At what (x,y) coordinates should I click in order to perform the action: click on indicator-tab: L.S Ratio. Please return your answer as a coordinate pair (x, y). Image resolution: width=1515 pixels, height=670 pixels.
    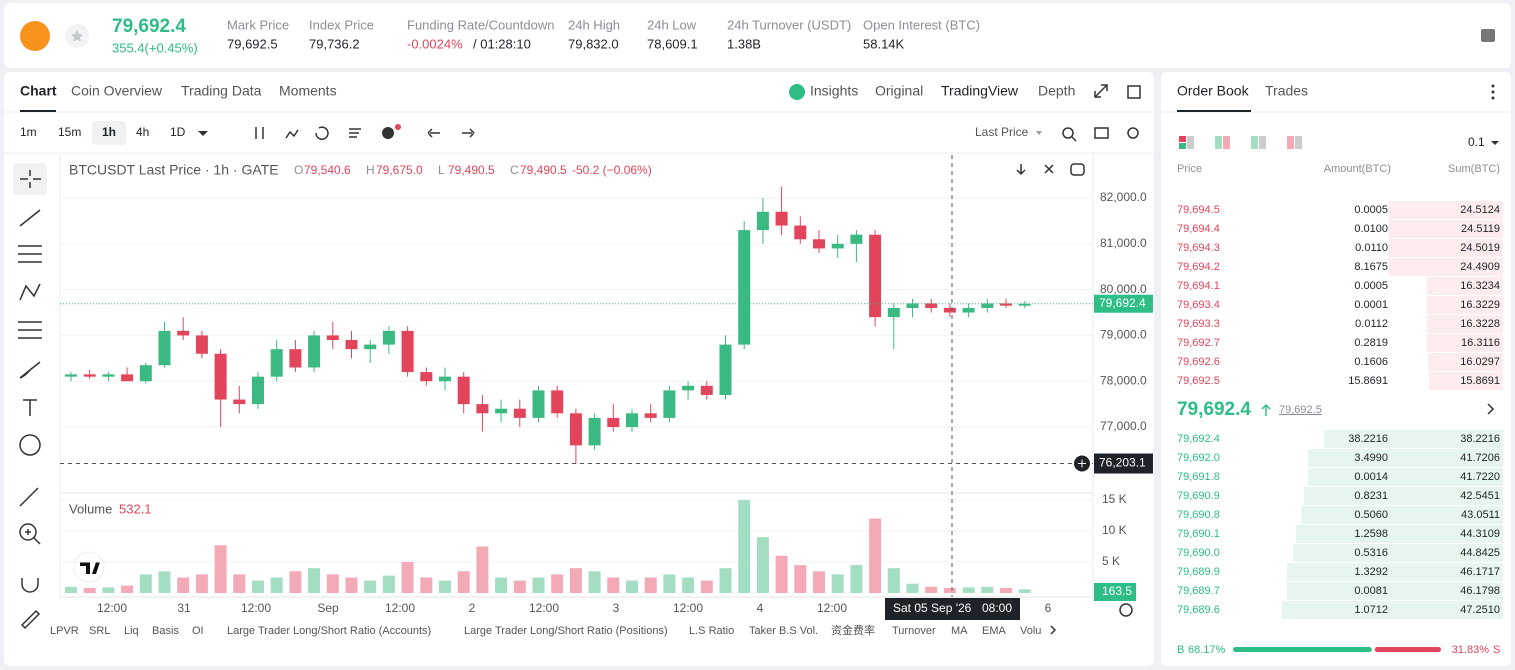
    Looking at the image, I should click on (711, 631).